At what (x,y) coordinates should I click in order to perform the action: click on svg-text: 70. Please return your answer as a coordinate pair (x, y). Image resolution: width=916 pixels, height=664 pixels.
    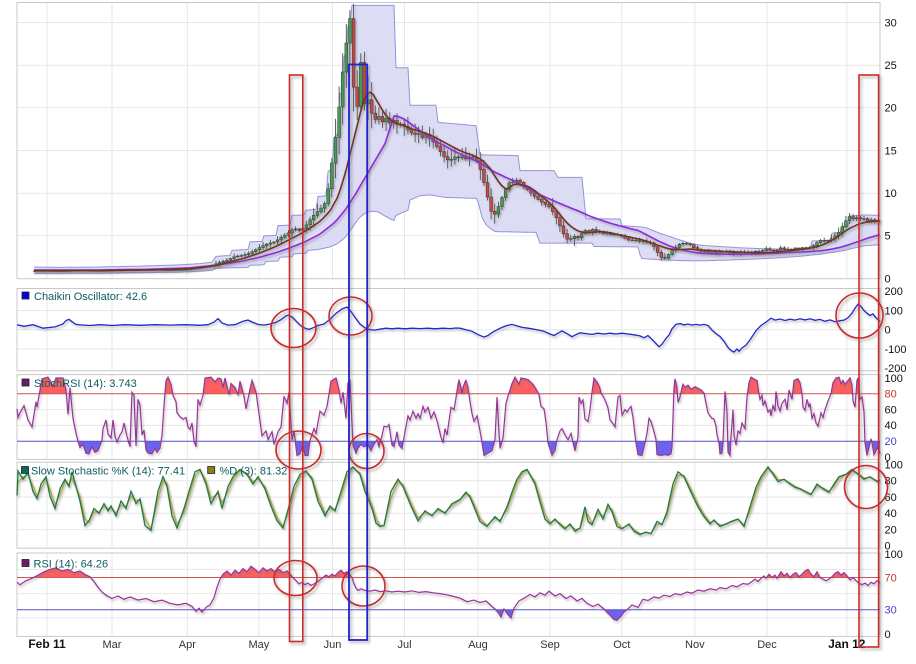
    Looking at the image, I should click on (891, 578).